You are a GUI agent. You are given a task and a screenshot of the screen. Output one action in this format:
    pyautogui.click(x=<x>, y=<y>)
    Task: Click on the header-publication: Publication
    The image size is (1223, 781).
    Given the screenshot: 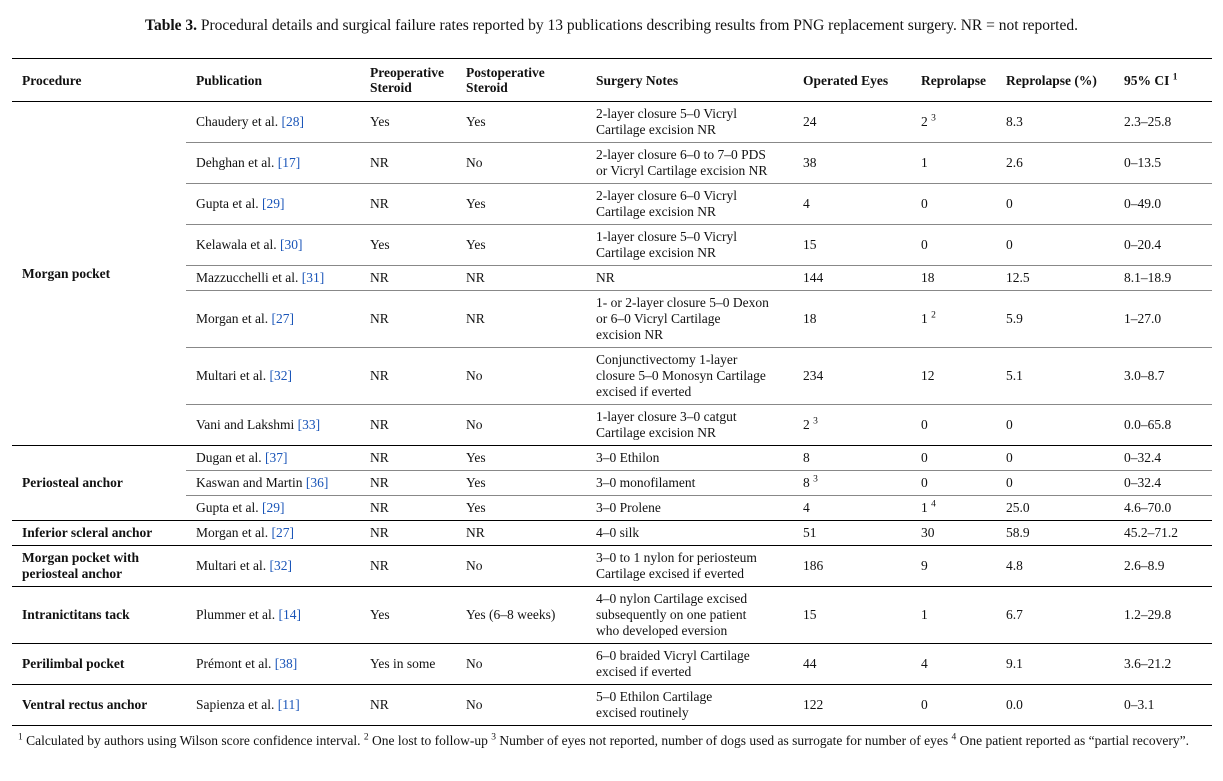 What is the action you would take?
    pyautogui.click(x=273, y=80)
    